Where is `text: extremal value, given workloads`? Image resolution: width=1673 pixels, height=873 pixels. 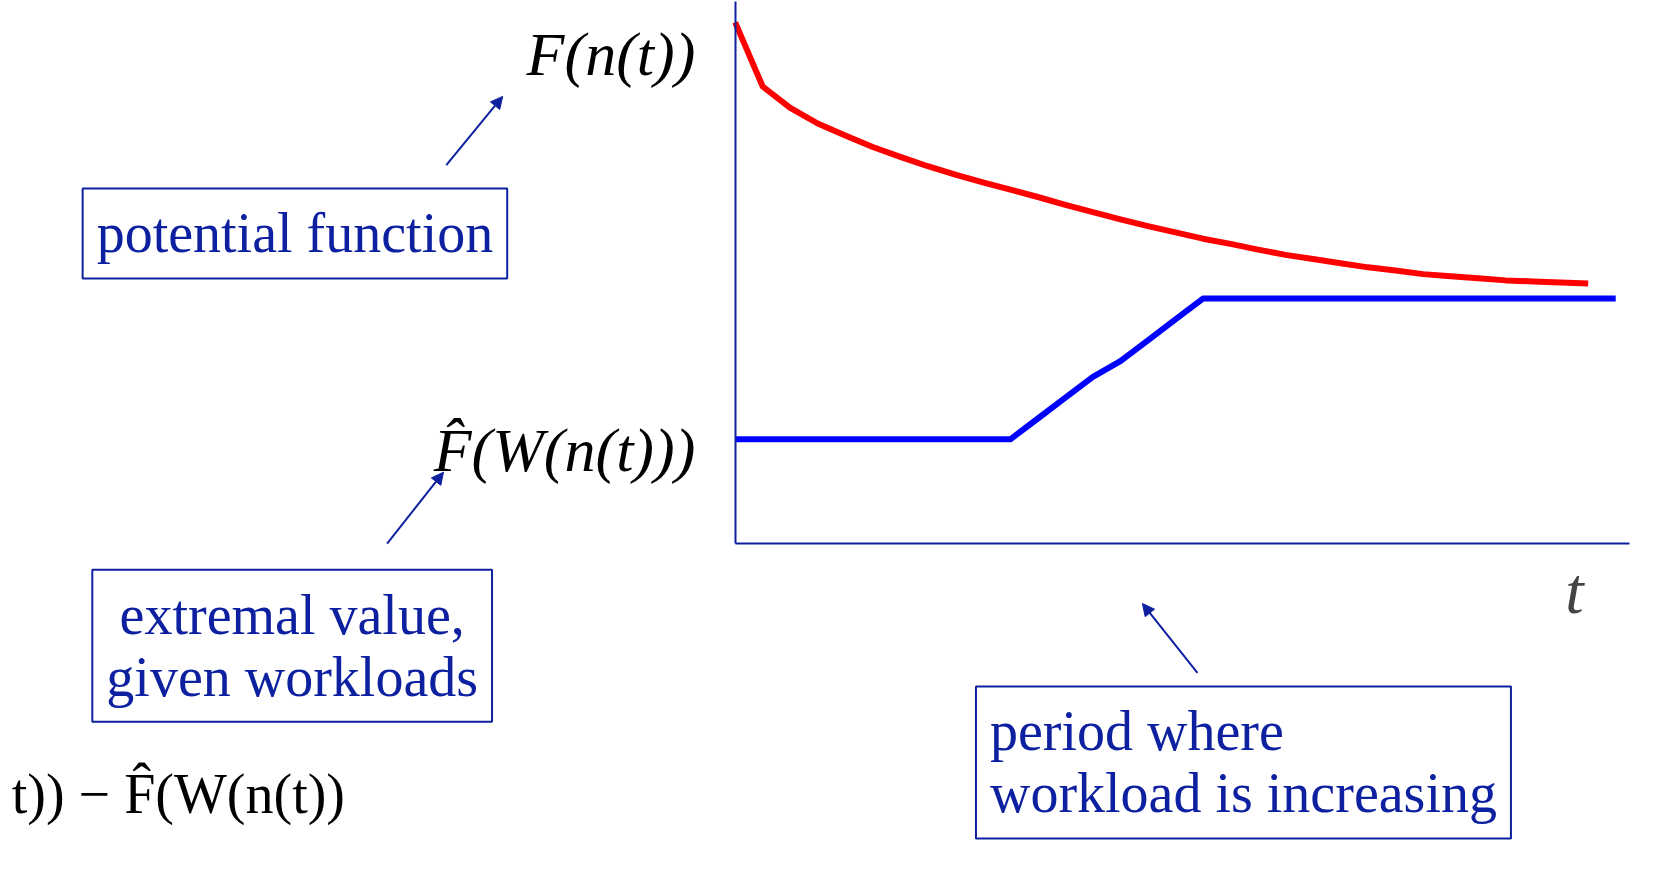
text: extremal value, given workloads is located at coordinates (292, 645).